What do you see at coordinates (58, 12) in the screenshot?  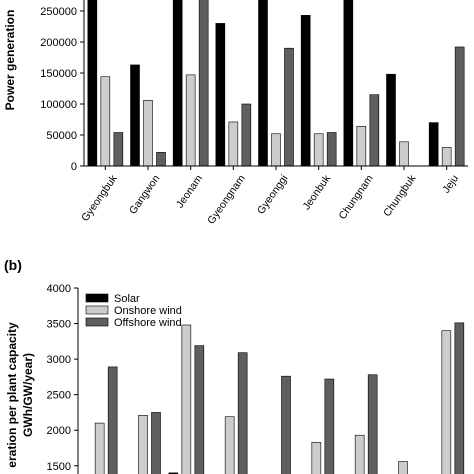 I see `y-tick-label: 250000` at bounding box center [58, 12].